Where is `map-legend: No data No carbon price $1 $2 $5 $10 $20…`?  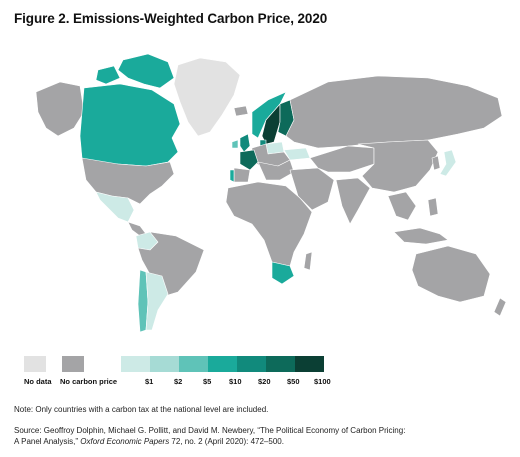
map-legend: No data No carbon price $1 $2 $5 $10 $20… is located at coordinates (264, 374).